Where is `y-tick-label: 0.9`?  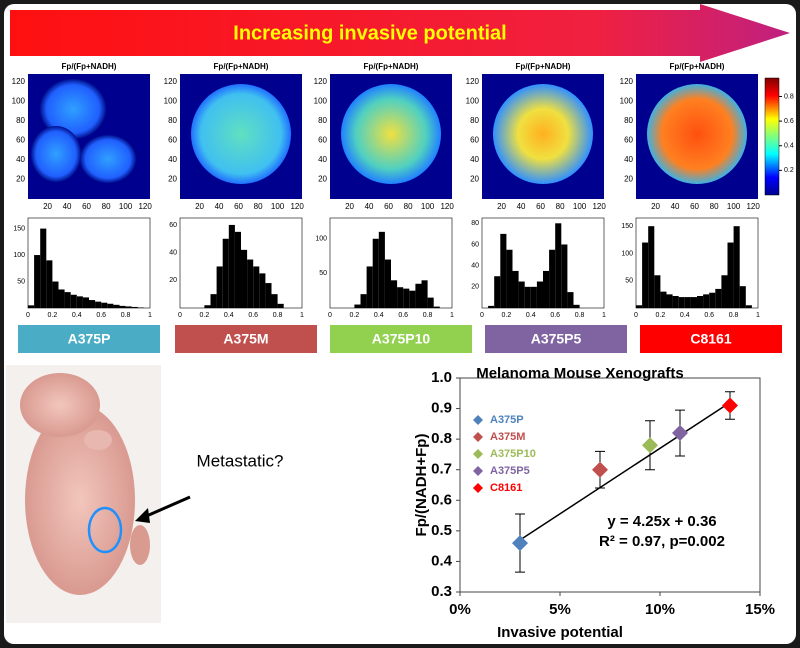
y-tick-label: 0.9 is located at coordinates (441, 408).